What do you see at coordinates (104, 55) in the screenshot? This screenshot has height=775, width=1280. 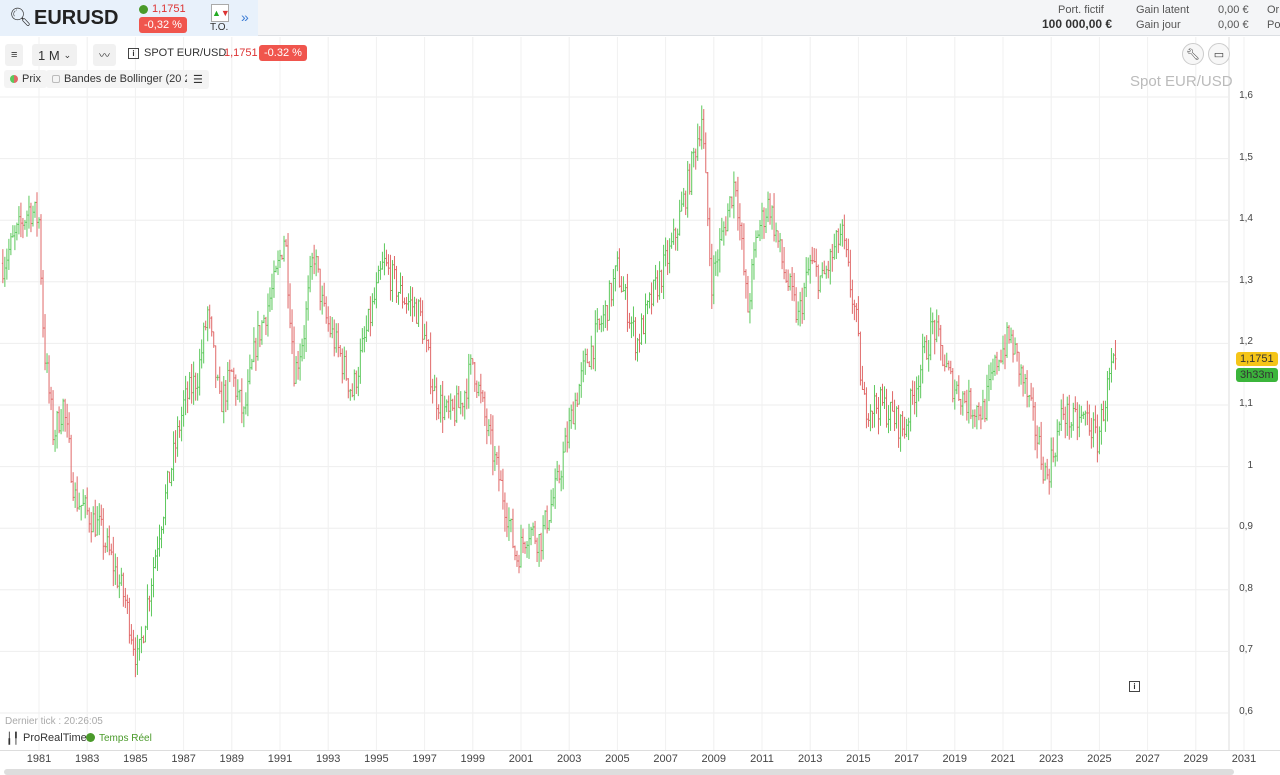 I see `indicators-icon: 〰` at bounding box center [104, 55].